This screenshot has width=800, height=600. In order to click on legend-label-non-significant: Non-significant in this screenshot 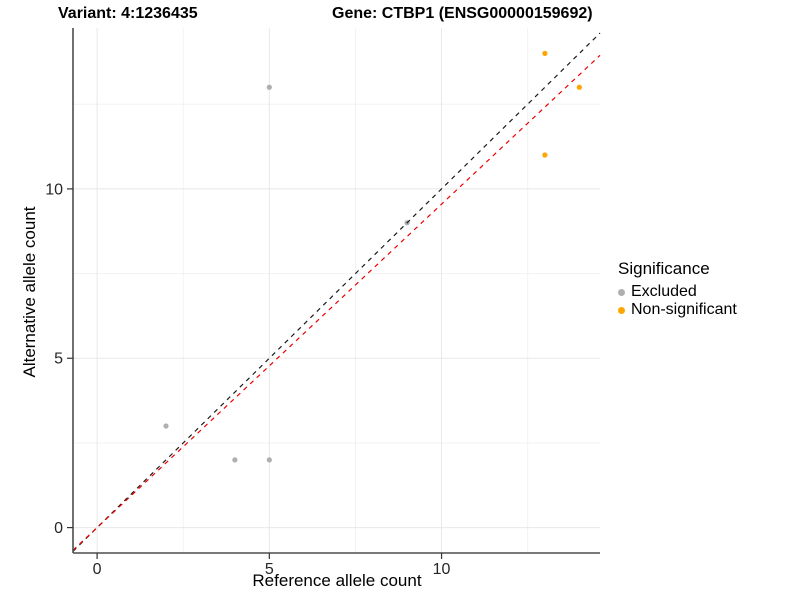, I will do `click(684, 309)`.